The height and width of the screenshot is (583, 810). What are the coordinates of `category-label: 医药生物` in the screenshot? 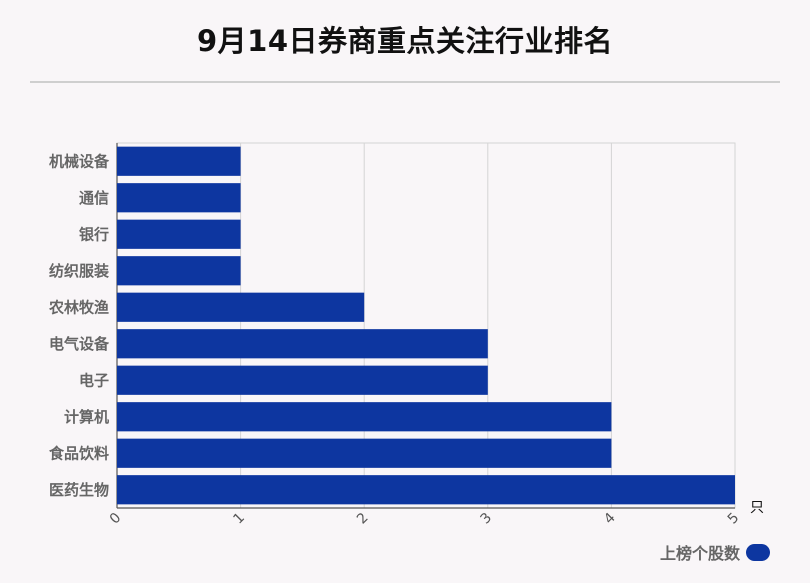 It's located at (79, 490).